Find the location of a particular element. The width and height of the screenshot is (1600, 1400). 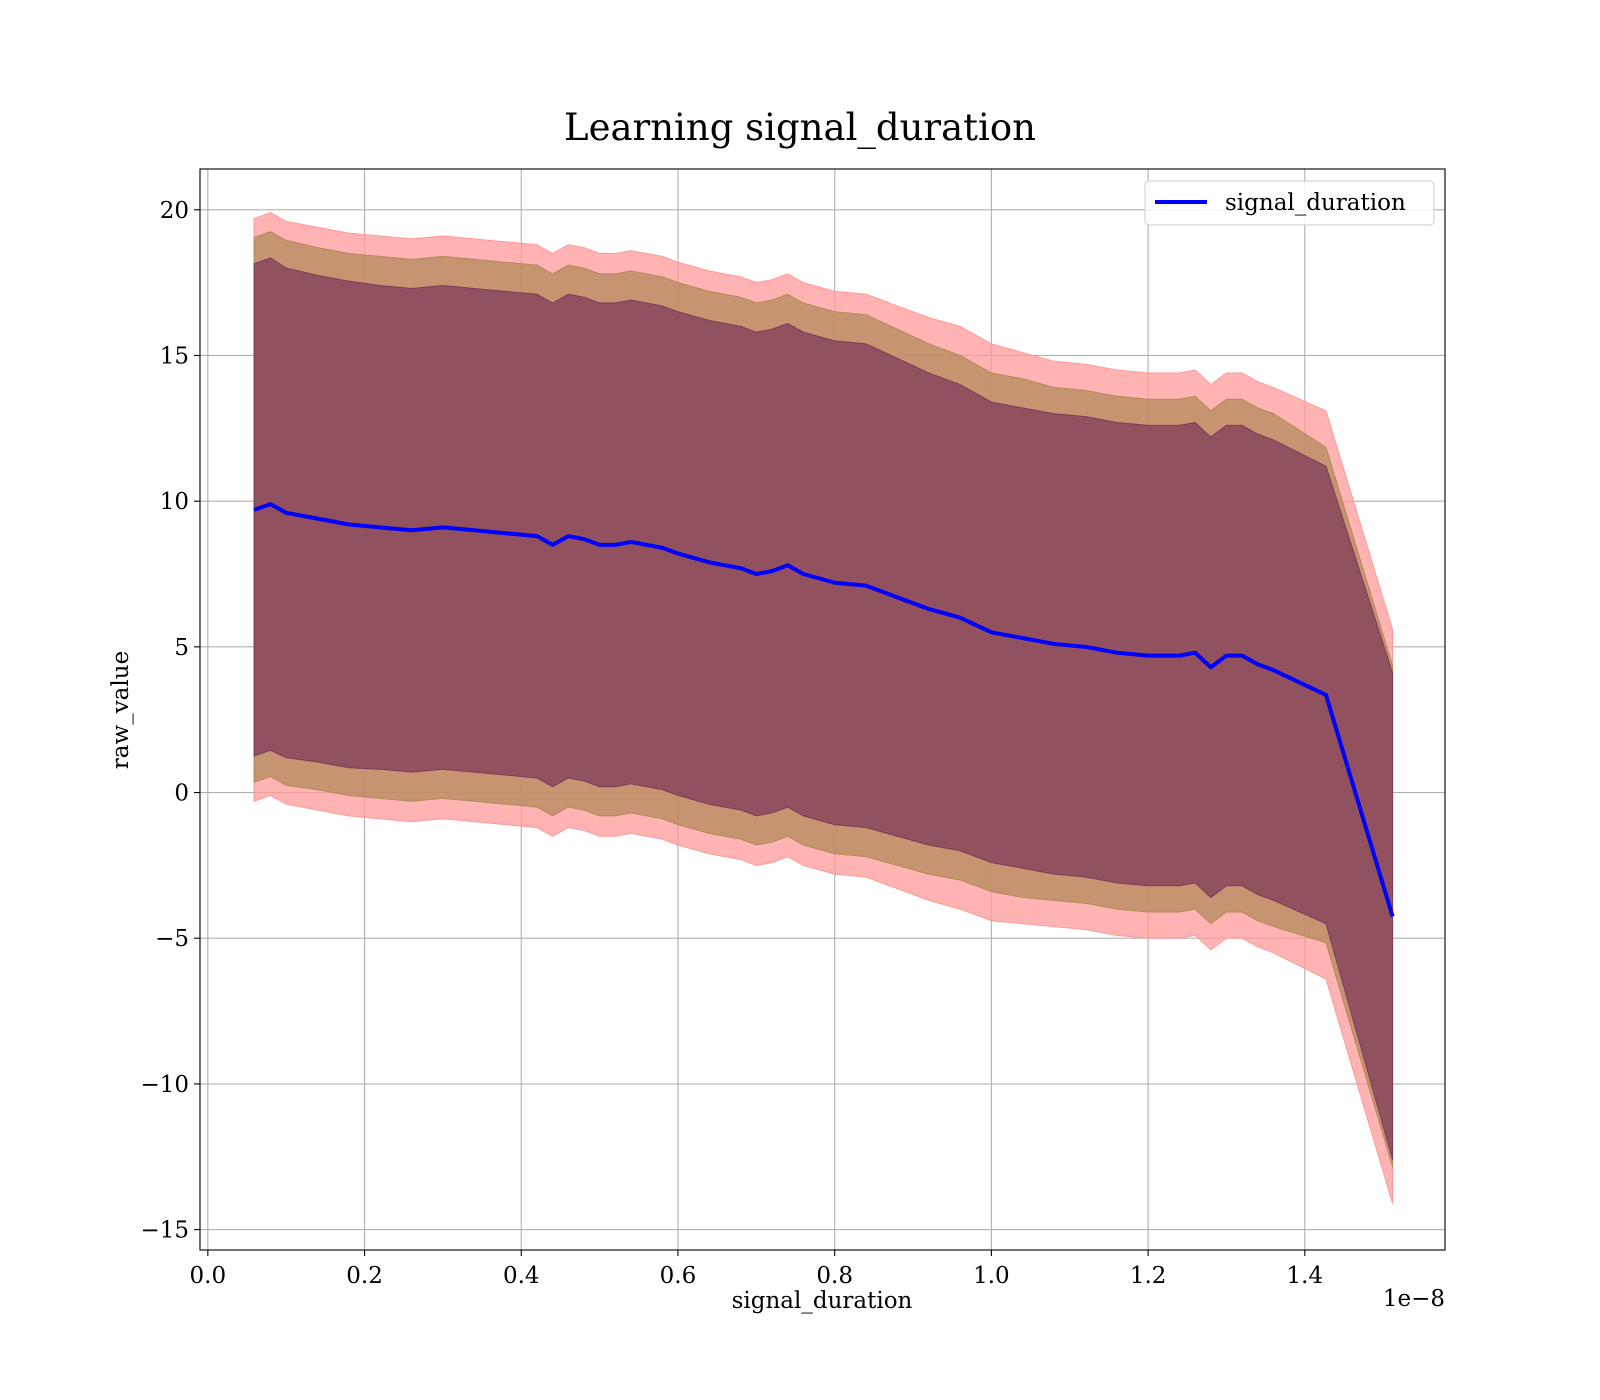

legend-label: signal_duration is located at coordinates (1315, 203).